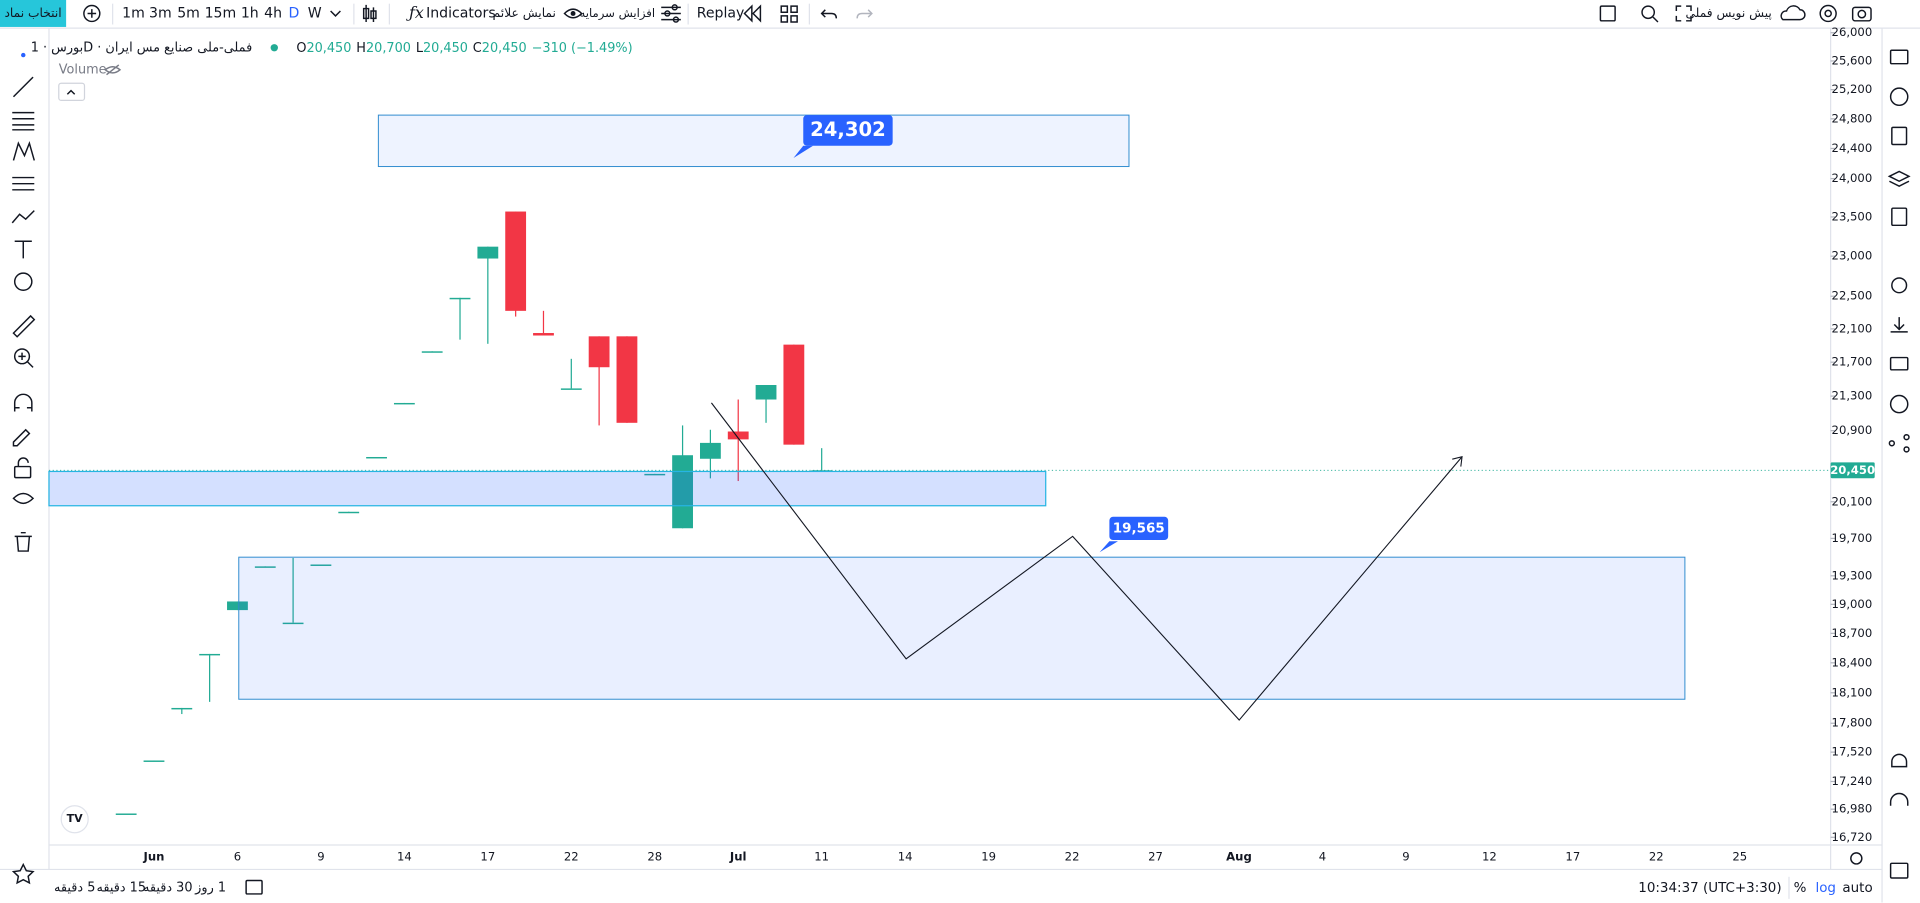 This screenshot has width=1920, height=903. Describe the element at coordinates (789, 14) in the screenshot. I see `layout-icon` at that location.